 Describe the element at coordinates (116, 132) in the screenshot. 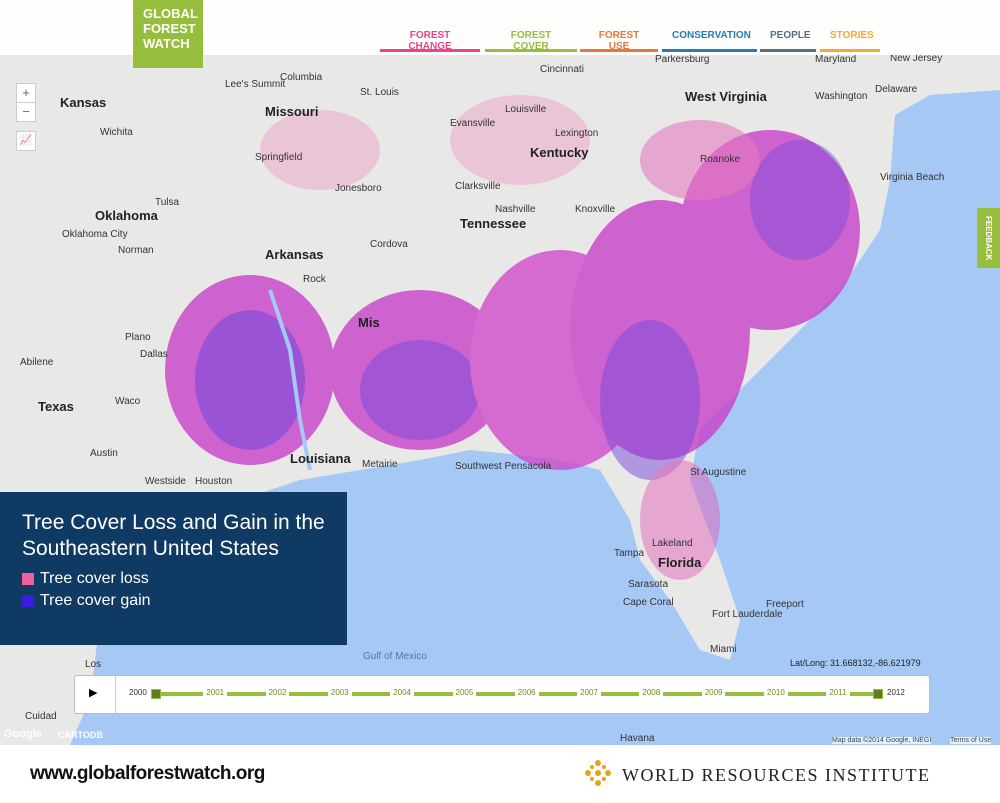

I see `place-label: Wichita` at that location.